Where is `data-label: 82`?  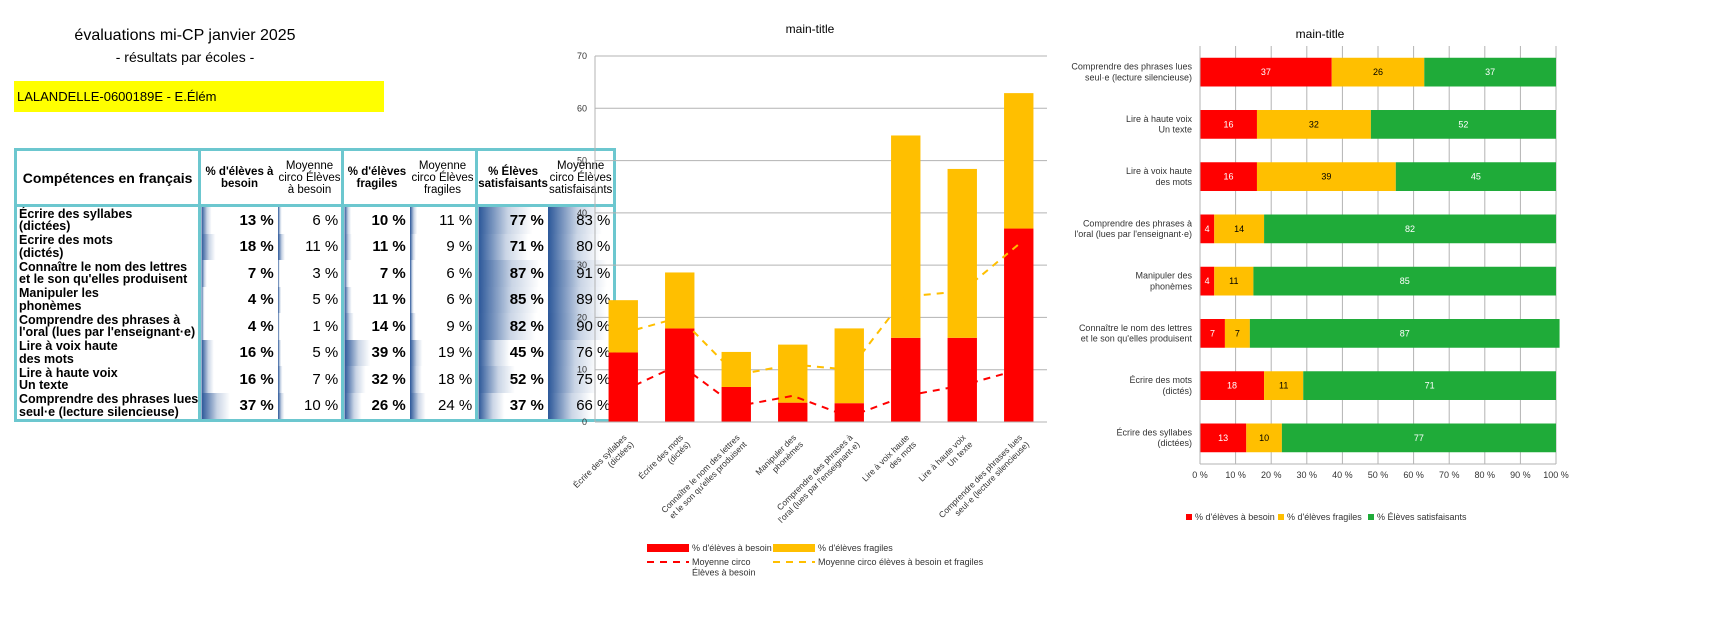 data-label: 82 is located at coordinates (1410, 229).